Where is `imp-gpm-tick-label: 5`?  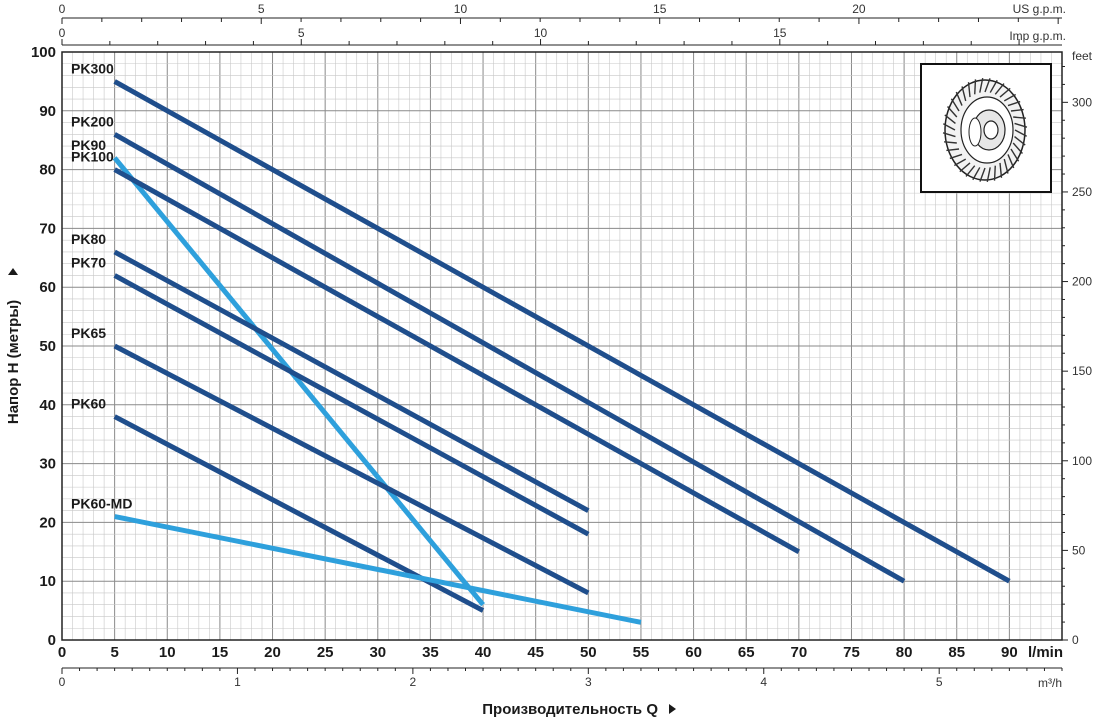
imp-gpm-tick-label: 5 is located at coordinates (301, 33).